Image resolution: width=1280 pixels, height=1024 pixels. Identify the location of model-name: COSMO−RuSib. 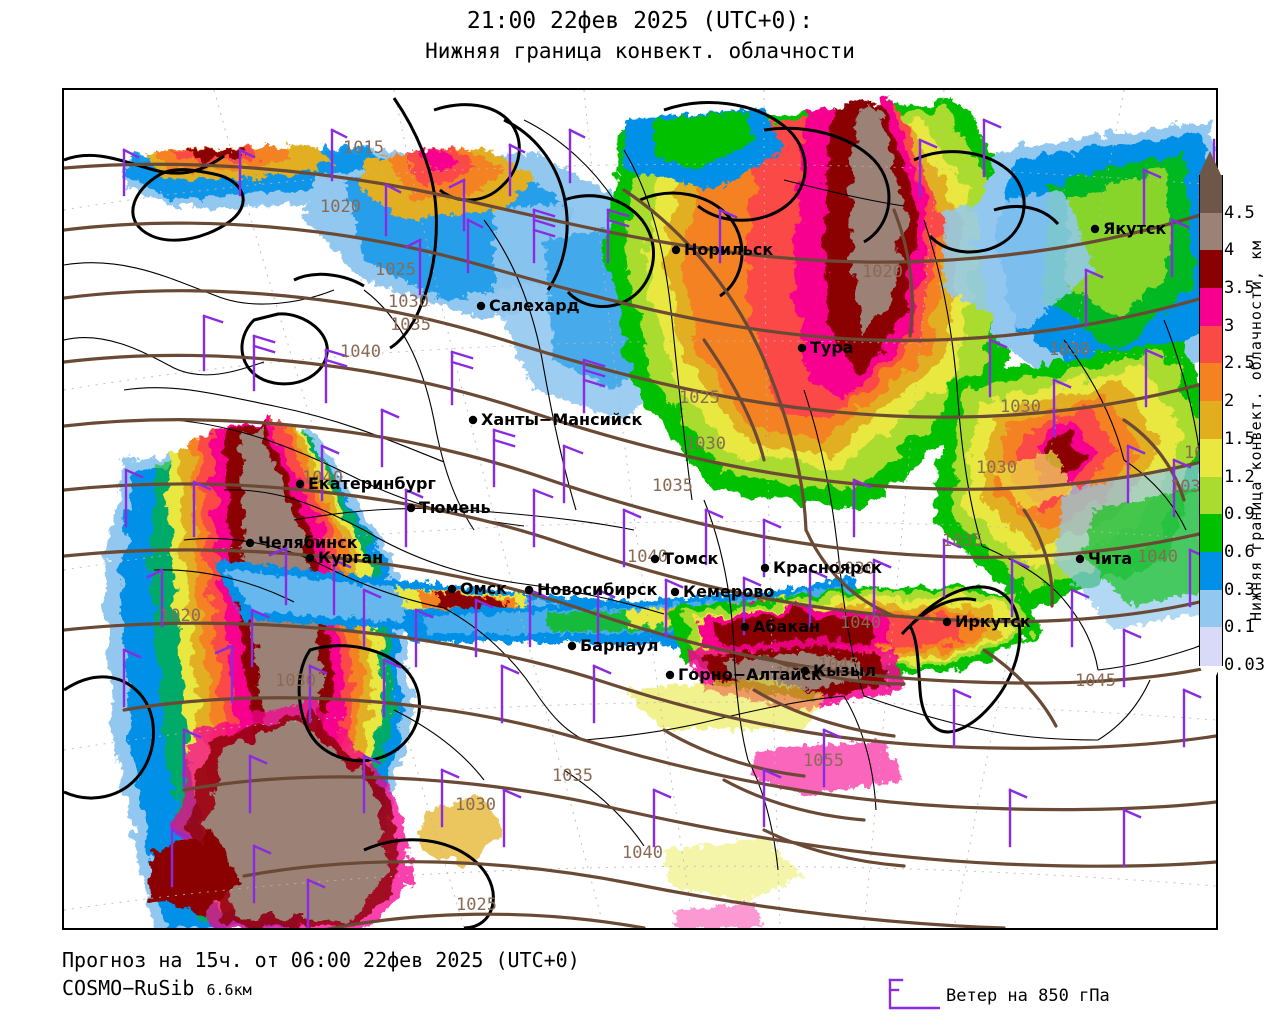
(134, 988).